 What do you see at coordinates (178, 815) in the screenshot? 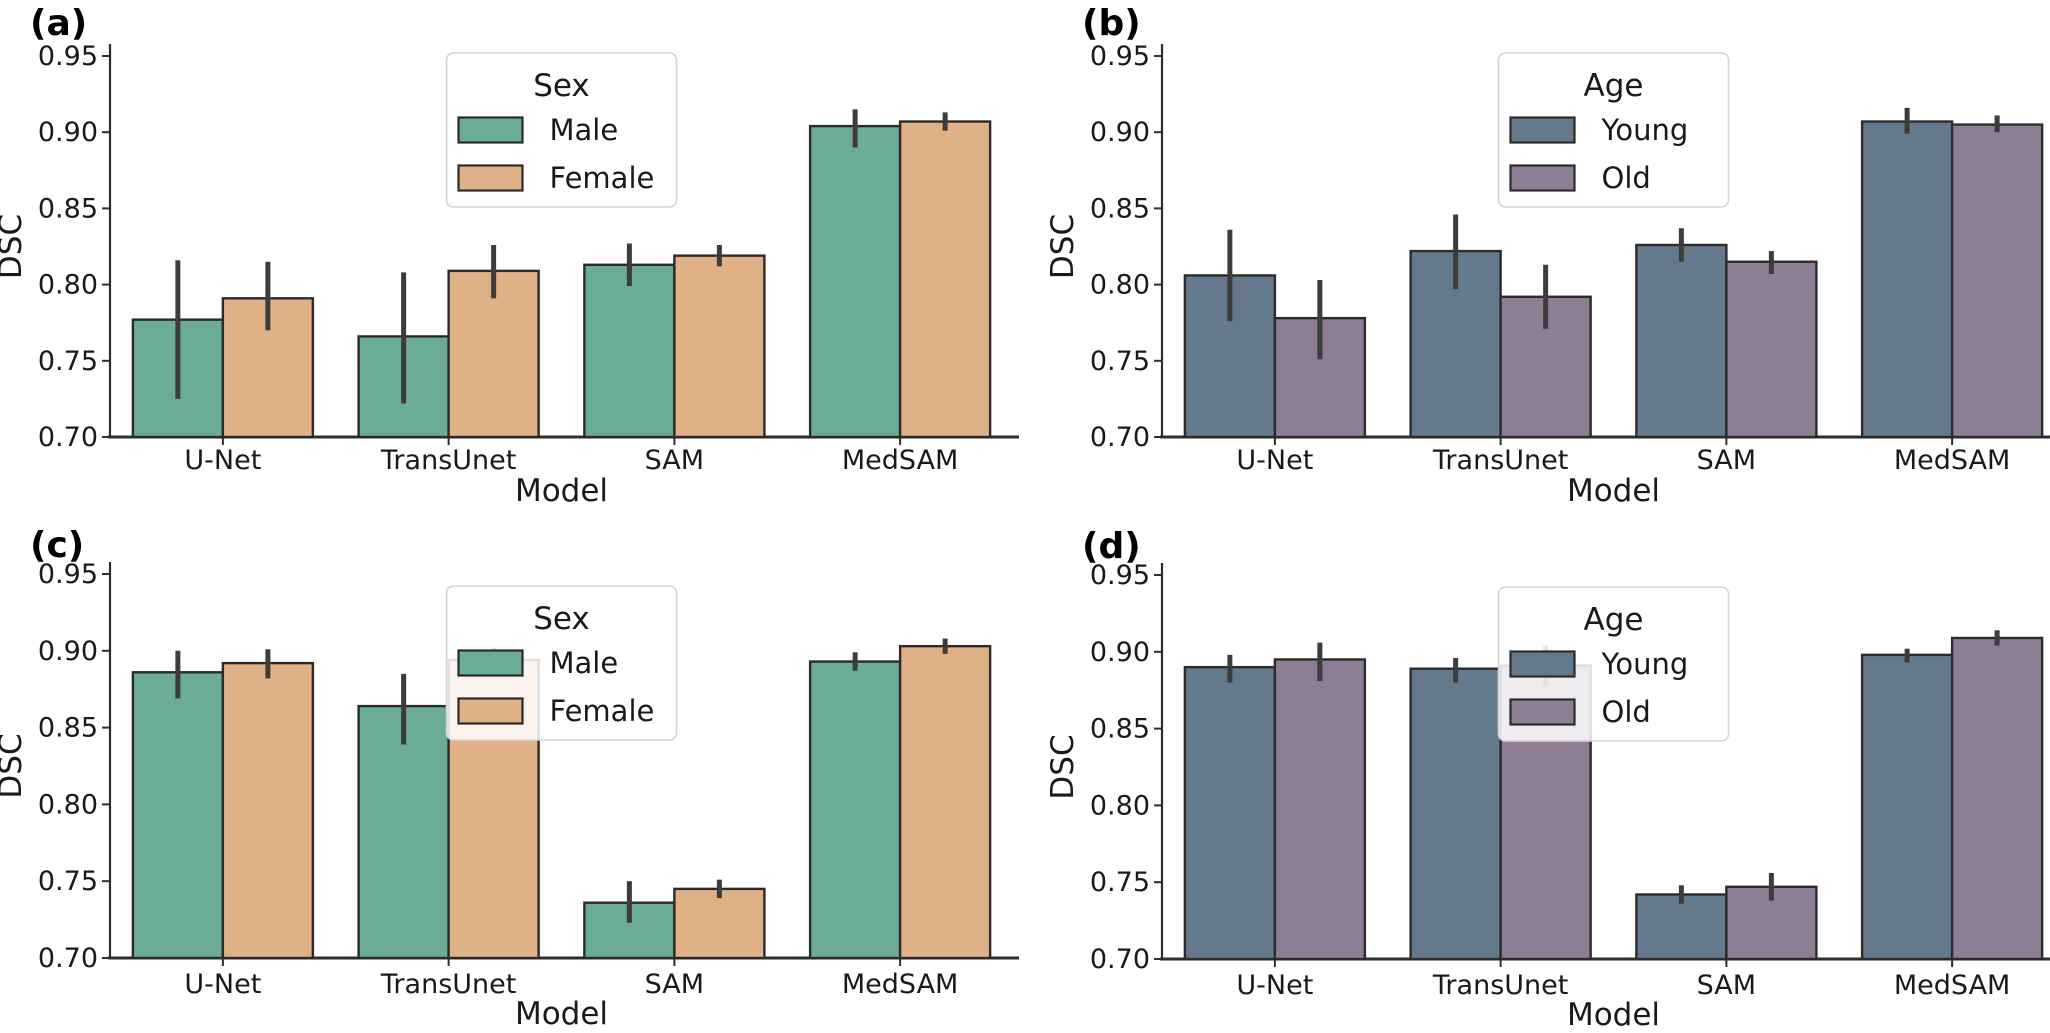
I see `bar-male-u-net` at bounding box center [178, 815].